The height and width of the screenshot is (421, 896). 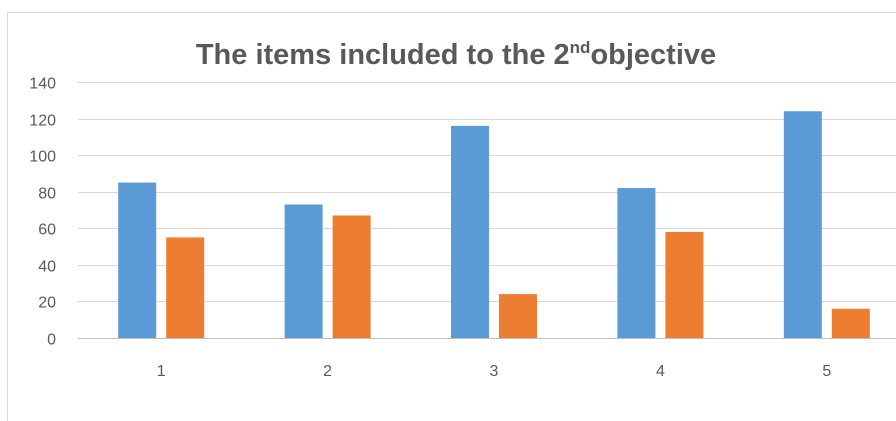 What do you see at coordinates (42, 84) in the screenshot?
I see `y-tick-label: 140` at bounding box center [42, 84].